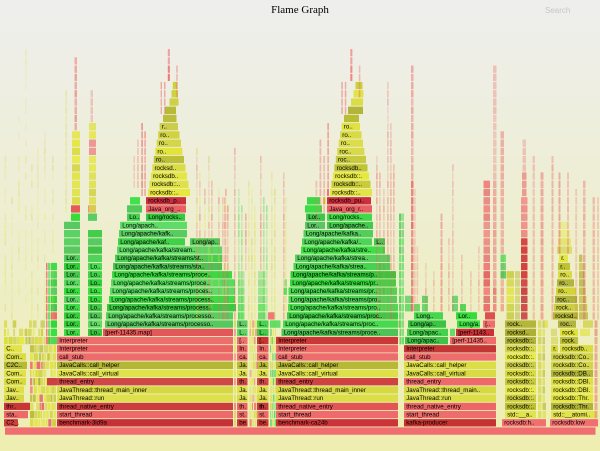 The height and width of the screenshot is (451, 600). Describe the element at coordinates (322, 390) in the screenshot. I see `svg-text: JavaThread::thread_main_inner` at that location.